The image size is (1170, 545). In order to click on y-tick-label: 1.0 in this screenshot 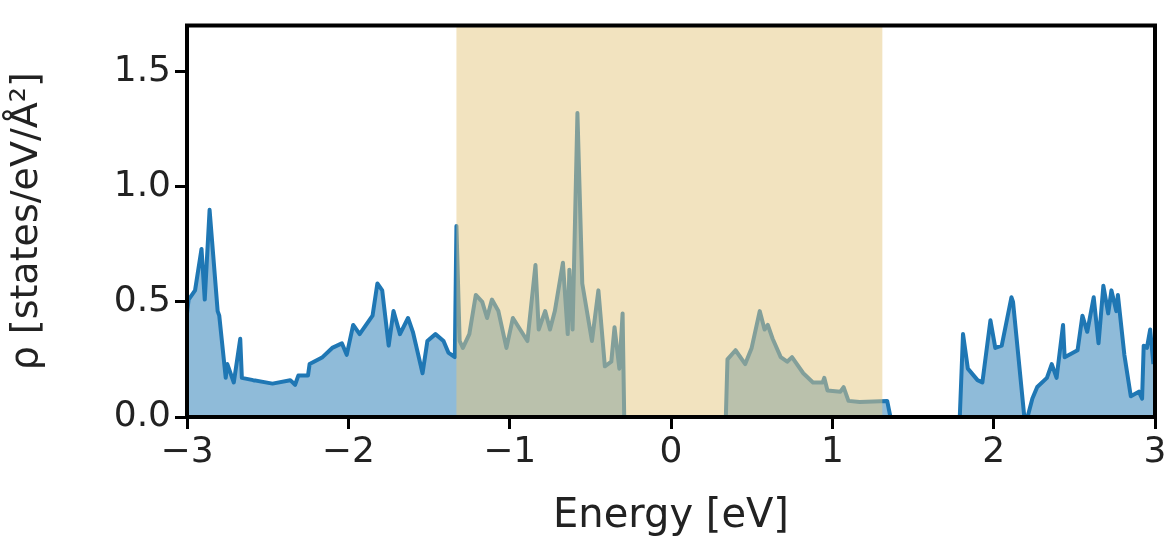, I will do `click(142, 184)`.